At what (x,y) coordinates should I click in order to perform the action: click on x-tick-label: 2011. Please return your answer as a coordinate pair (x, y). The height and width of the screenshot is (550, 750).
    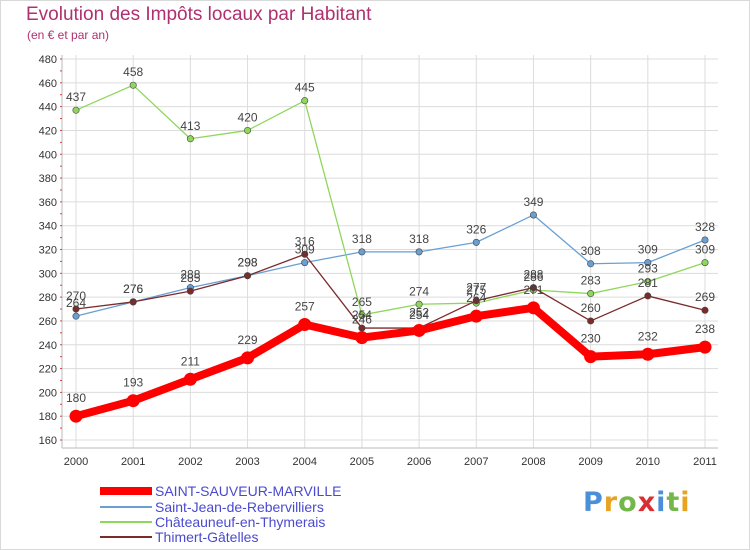
    Looking at the image, I should click on (705, 462).